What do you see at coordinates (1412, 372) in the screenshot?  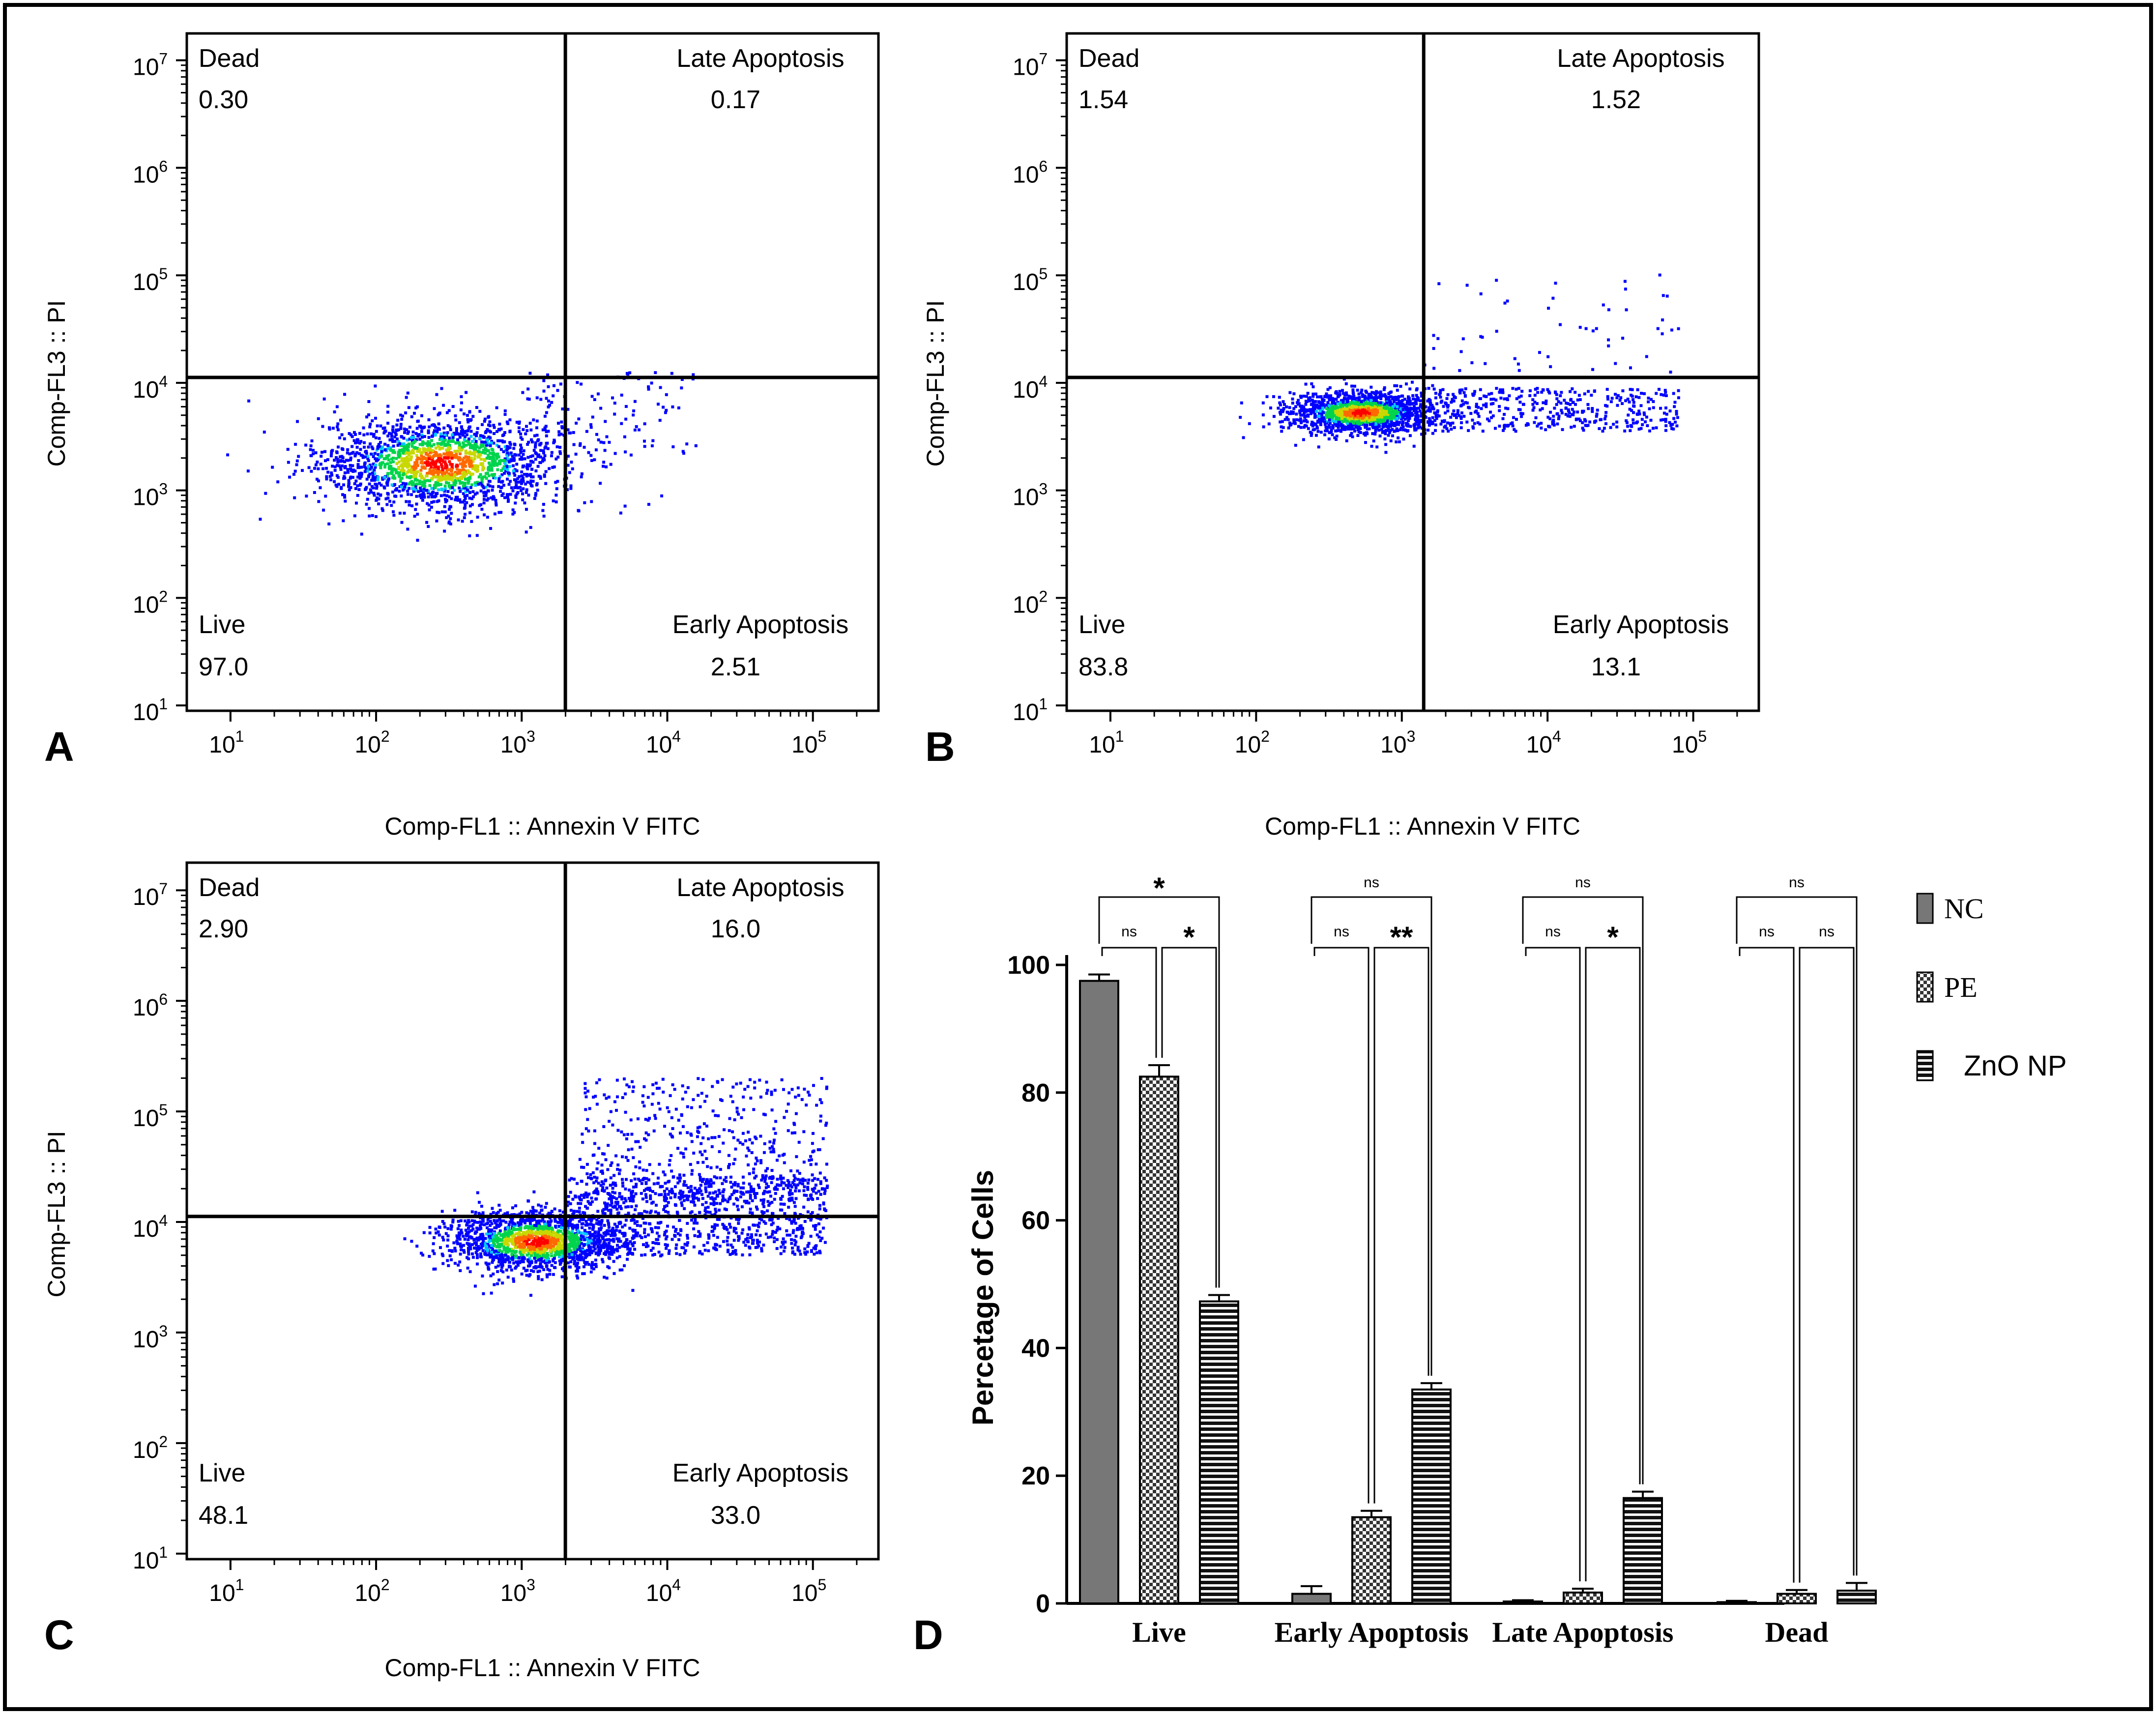 I see `plot-frame` at bounding box center [1412, 372].